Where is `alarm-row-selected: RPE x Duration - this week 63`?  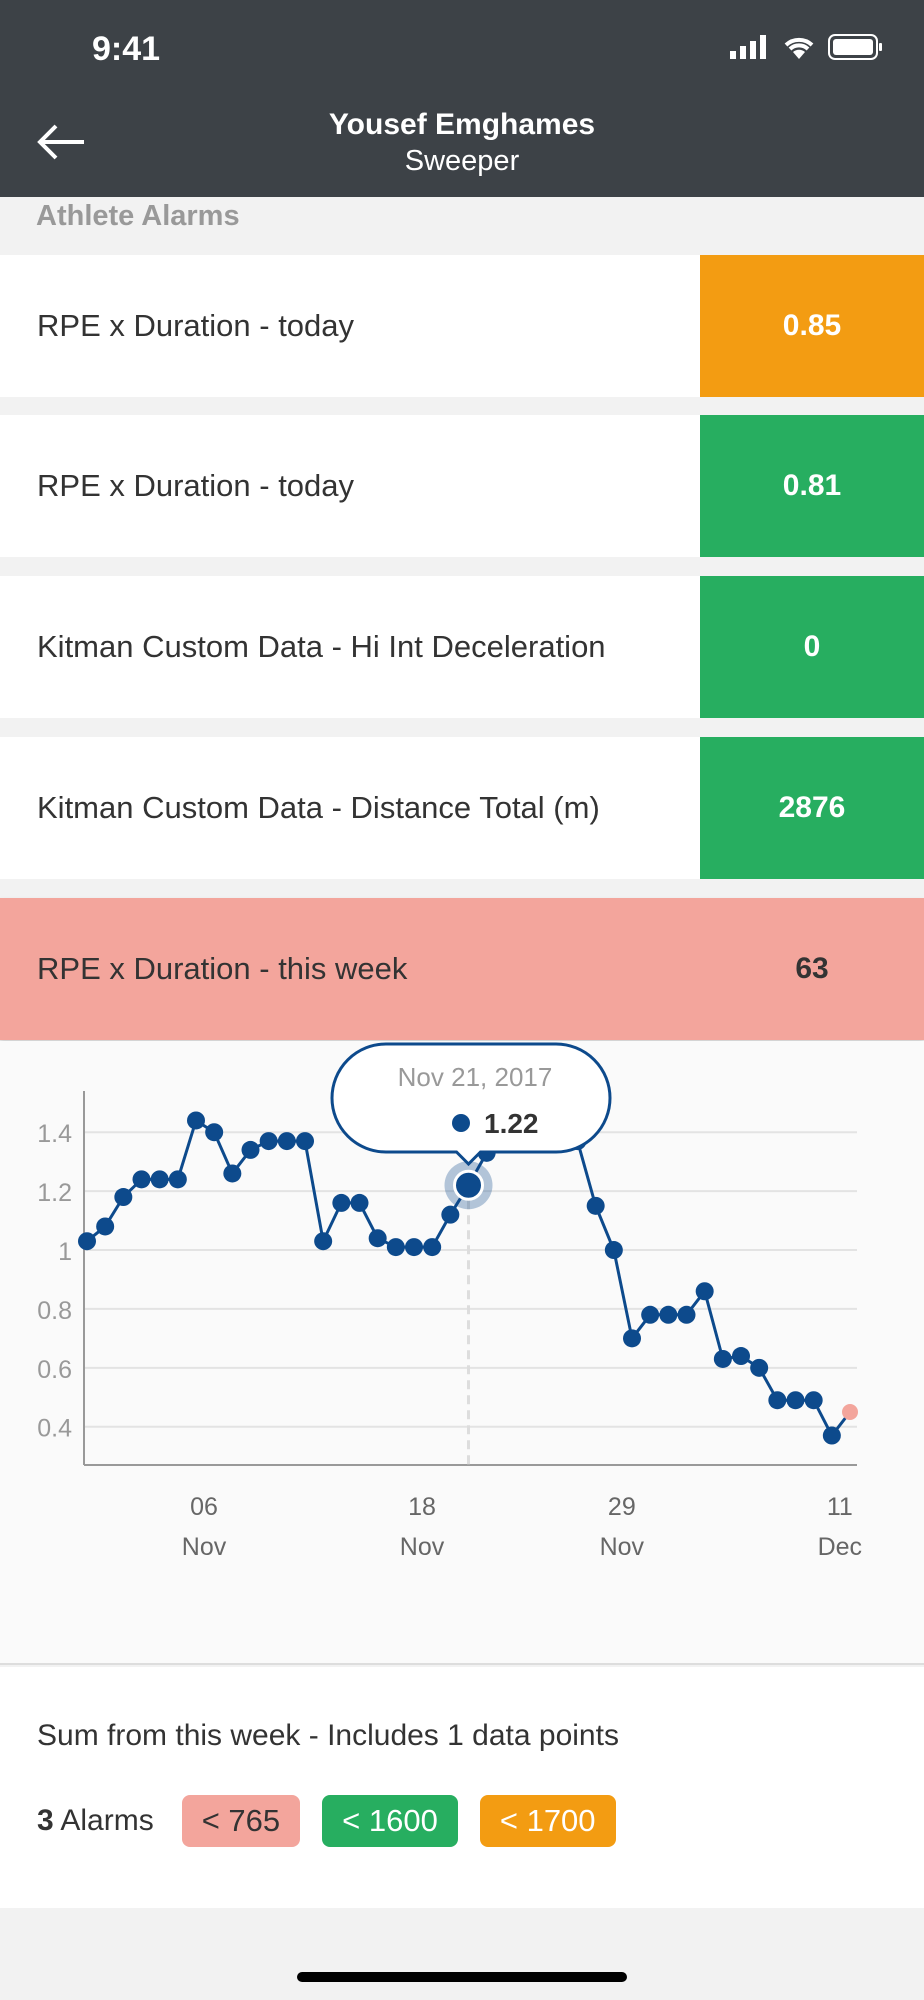
alarm-row-selected: RPE x Duration - this week 63 is located at coordinates (462, 969).